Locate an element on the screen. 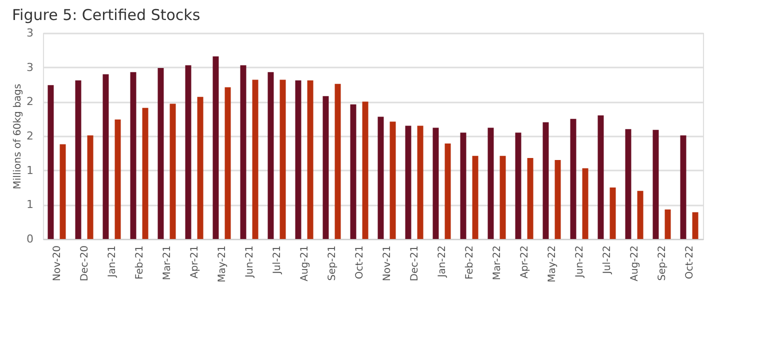  x-tick-label: Jan-21 is located at coordinates (112, 262).